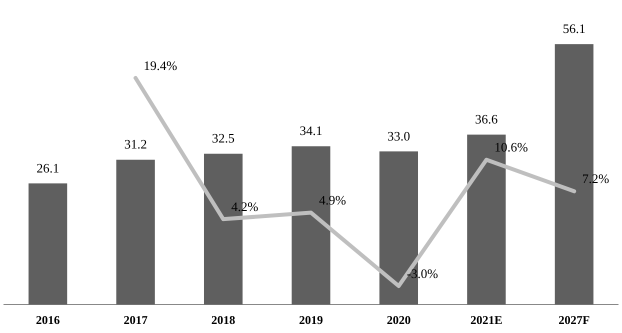  What do you see at coordinates (398, 136) in the screenshot?
I see `data-label: 33.0` at bounding box center [398, 136].